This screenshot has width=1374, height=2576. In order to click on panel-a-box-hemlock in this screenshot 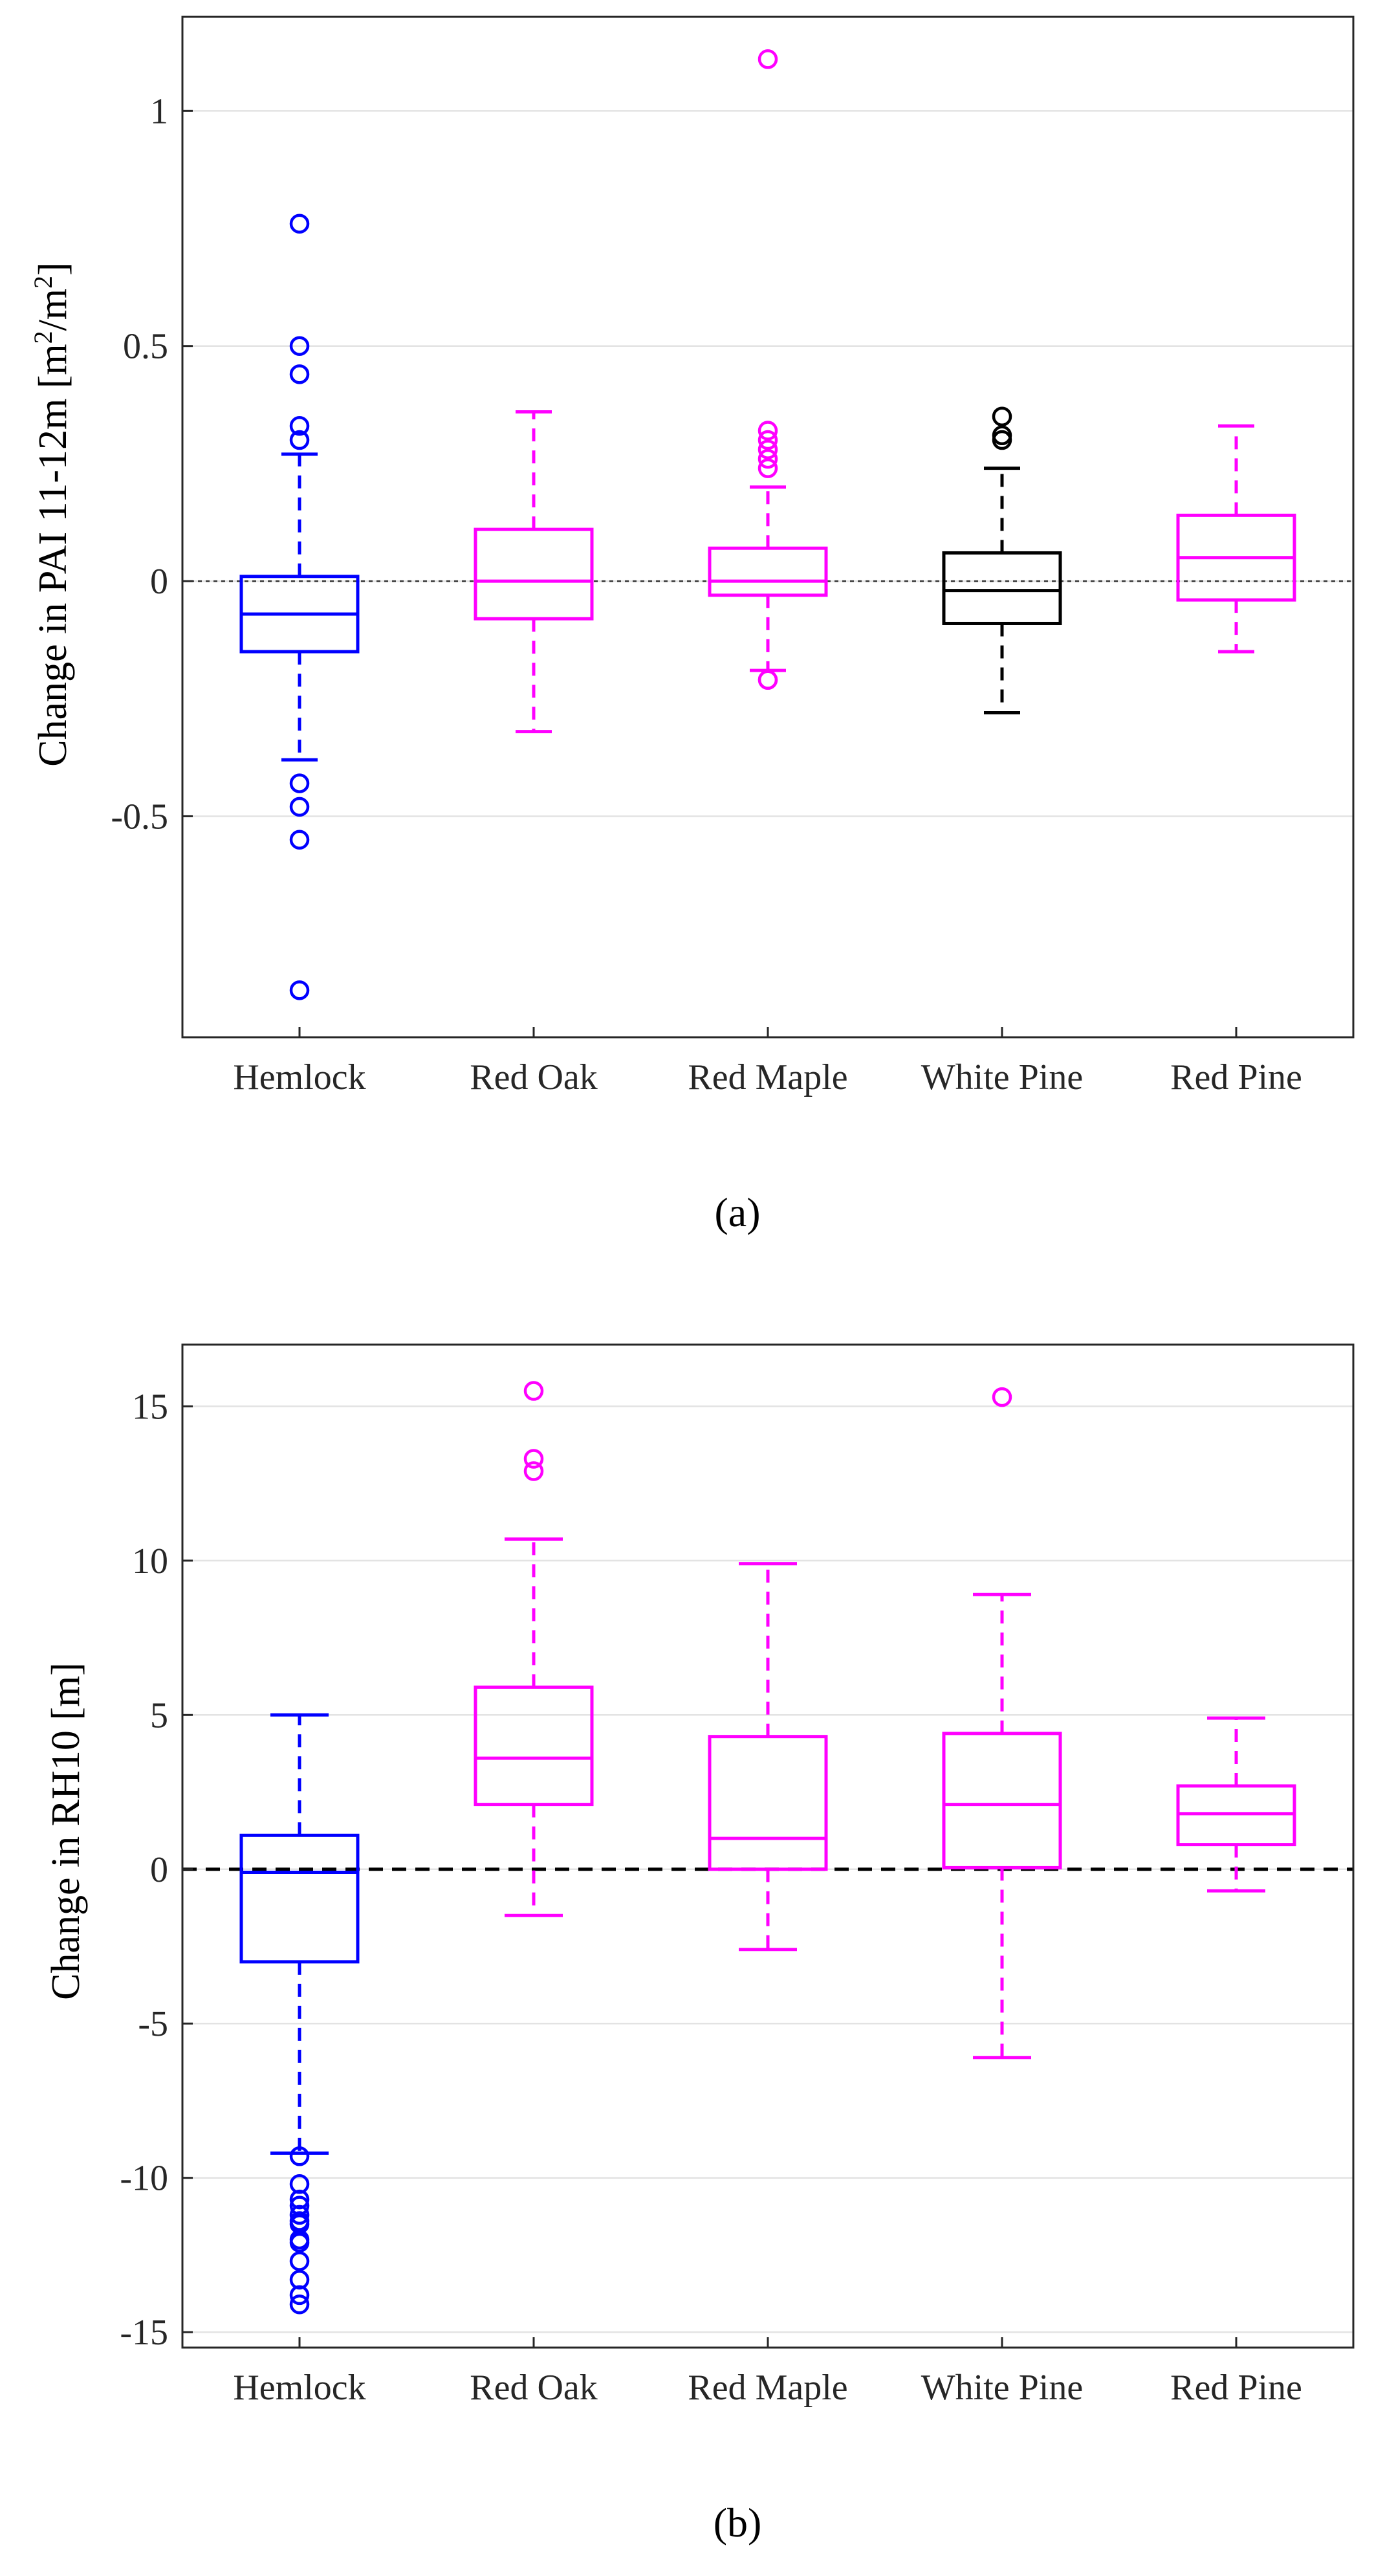, I will do `click(299, 607)`.